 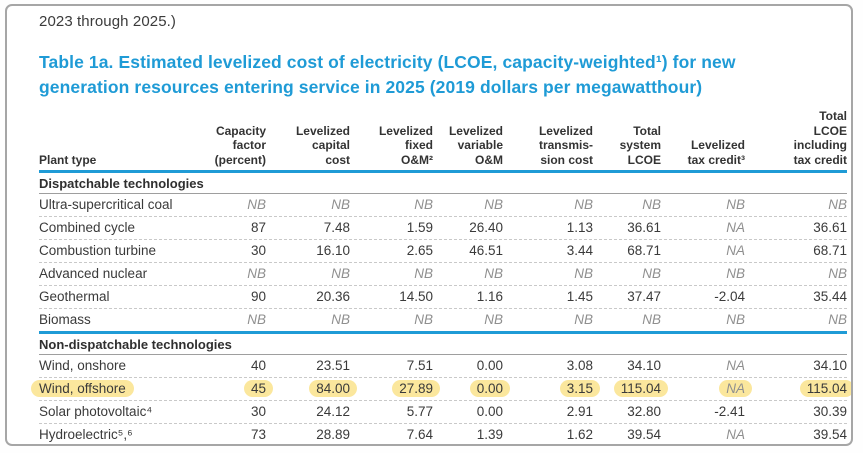 What do you see at coordinates (108, 21) in the screenshot?
I see `intro-text: 2023 through 2025.)` at bounding box center [108, 21].